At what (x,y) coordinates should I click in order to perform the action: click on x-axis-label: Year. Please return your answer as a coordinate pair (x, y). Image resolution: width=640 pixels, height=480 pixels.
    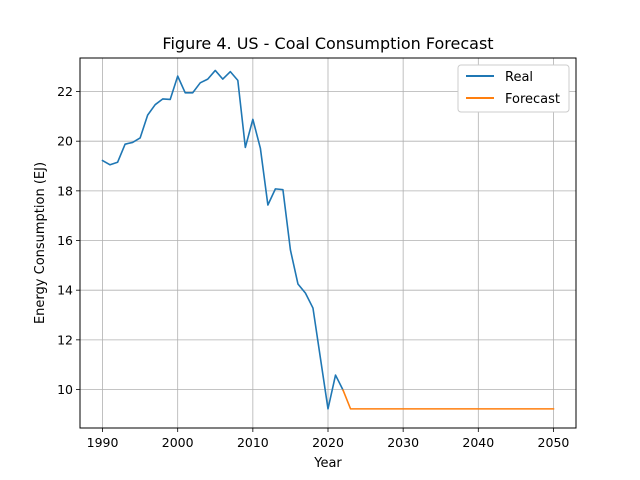
    Looking at the image, I should click on (327, 463).